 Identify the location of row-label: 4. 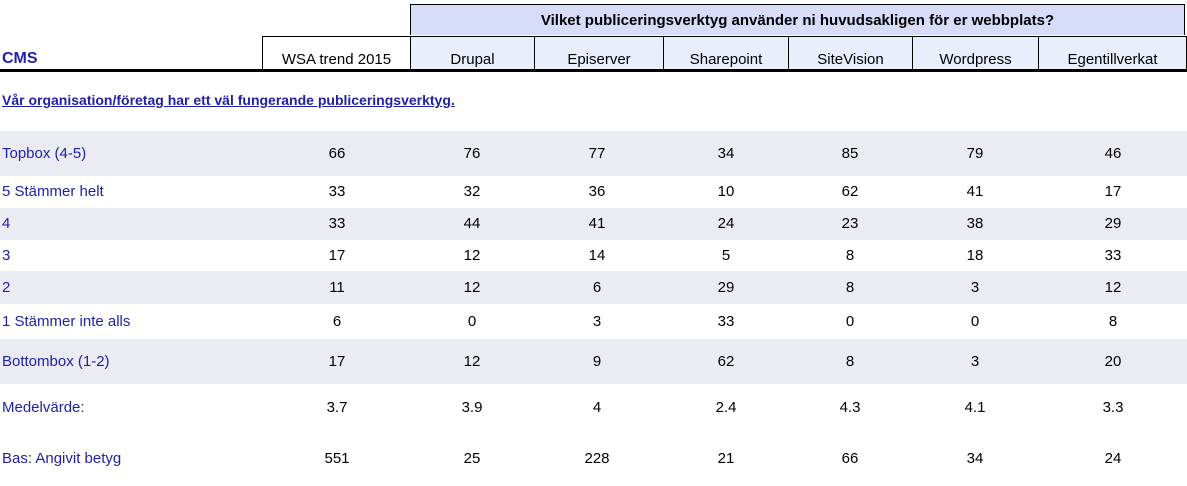
(6, 223).